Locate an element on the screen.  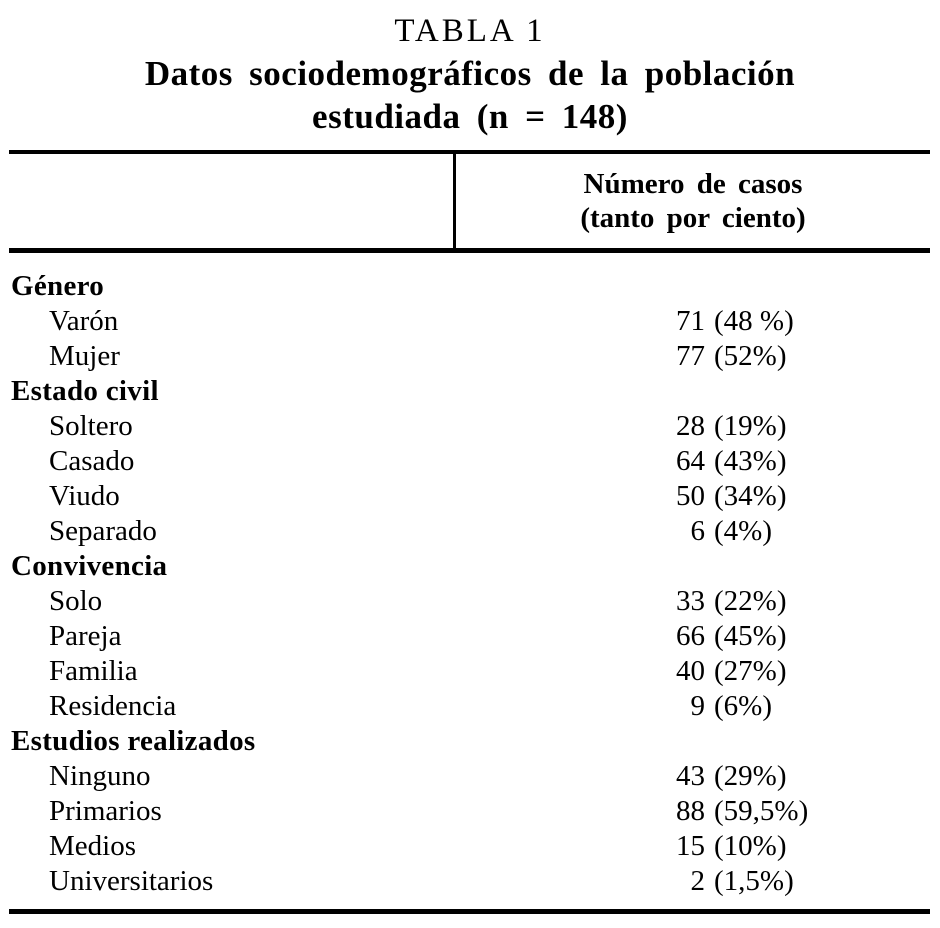
table-row: Familia 40 (27%) is located at coordinates (469, 671).